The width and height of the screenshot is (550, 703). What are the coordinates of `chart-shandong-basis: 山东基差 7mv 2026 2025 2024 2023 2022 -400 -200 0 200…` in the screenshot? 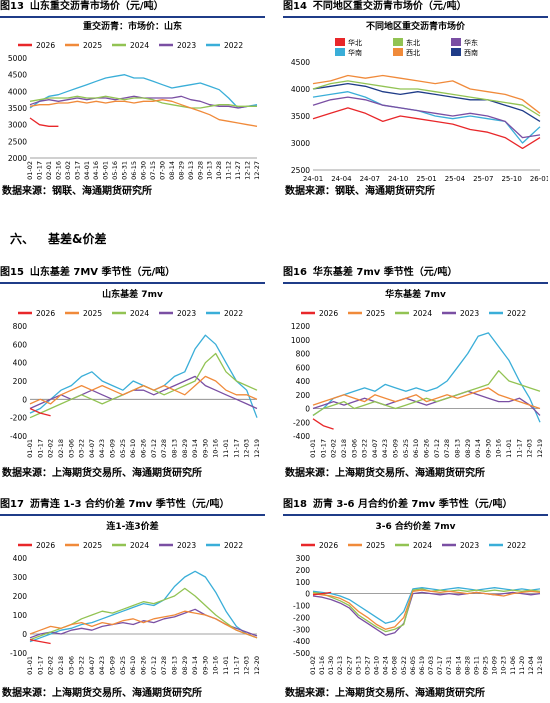 It's located at (135, 373).